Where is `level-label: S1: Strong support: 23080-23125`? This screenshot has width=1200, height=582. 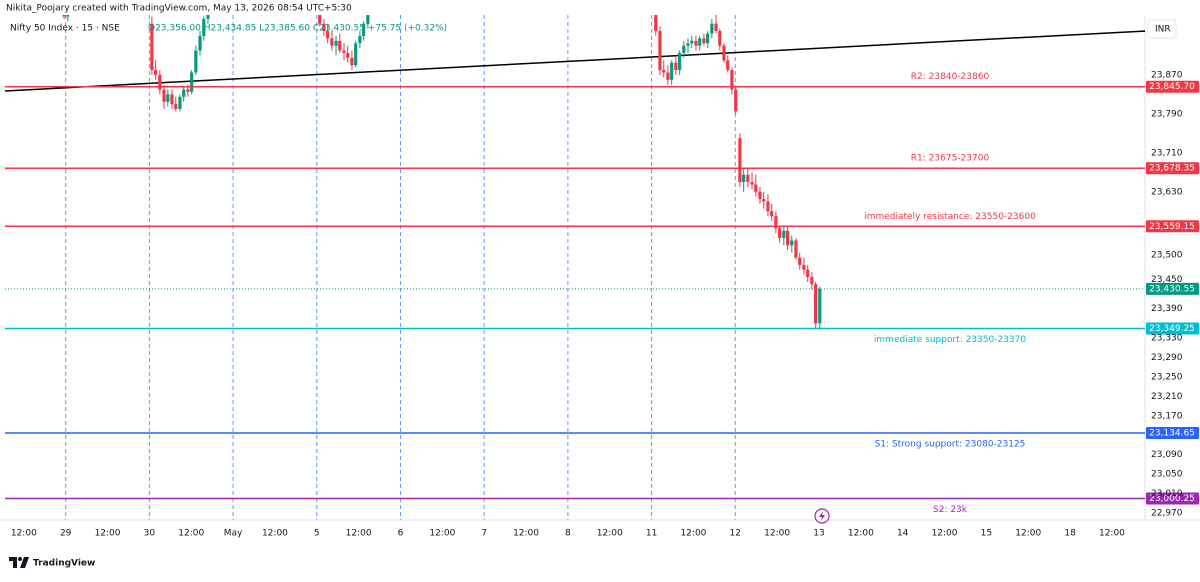 level-label: S1: Strong support: 23080-23125 is located at coordinates (950, 445).